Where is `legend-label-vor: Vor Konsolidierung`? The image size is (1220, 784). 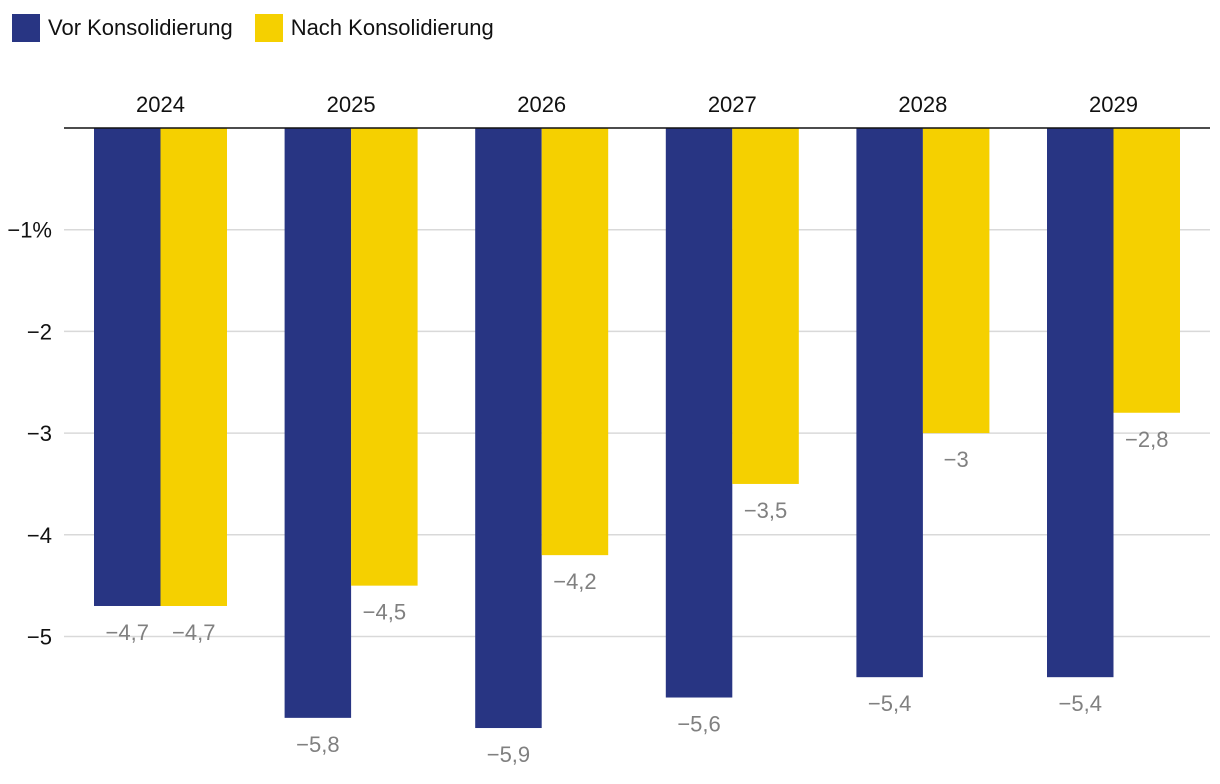 legend-label-vor: Vor Konsolidierung is located at coordinates (140, 27).